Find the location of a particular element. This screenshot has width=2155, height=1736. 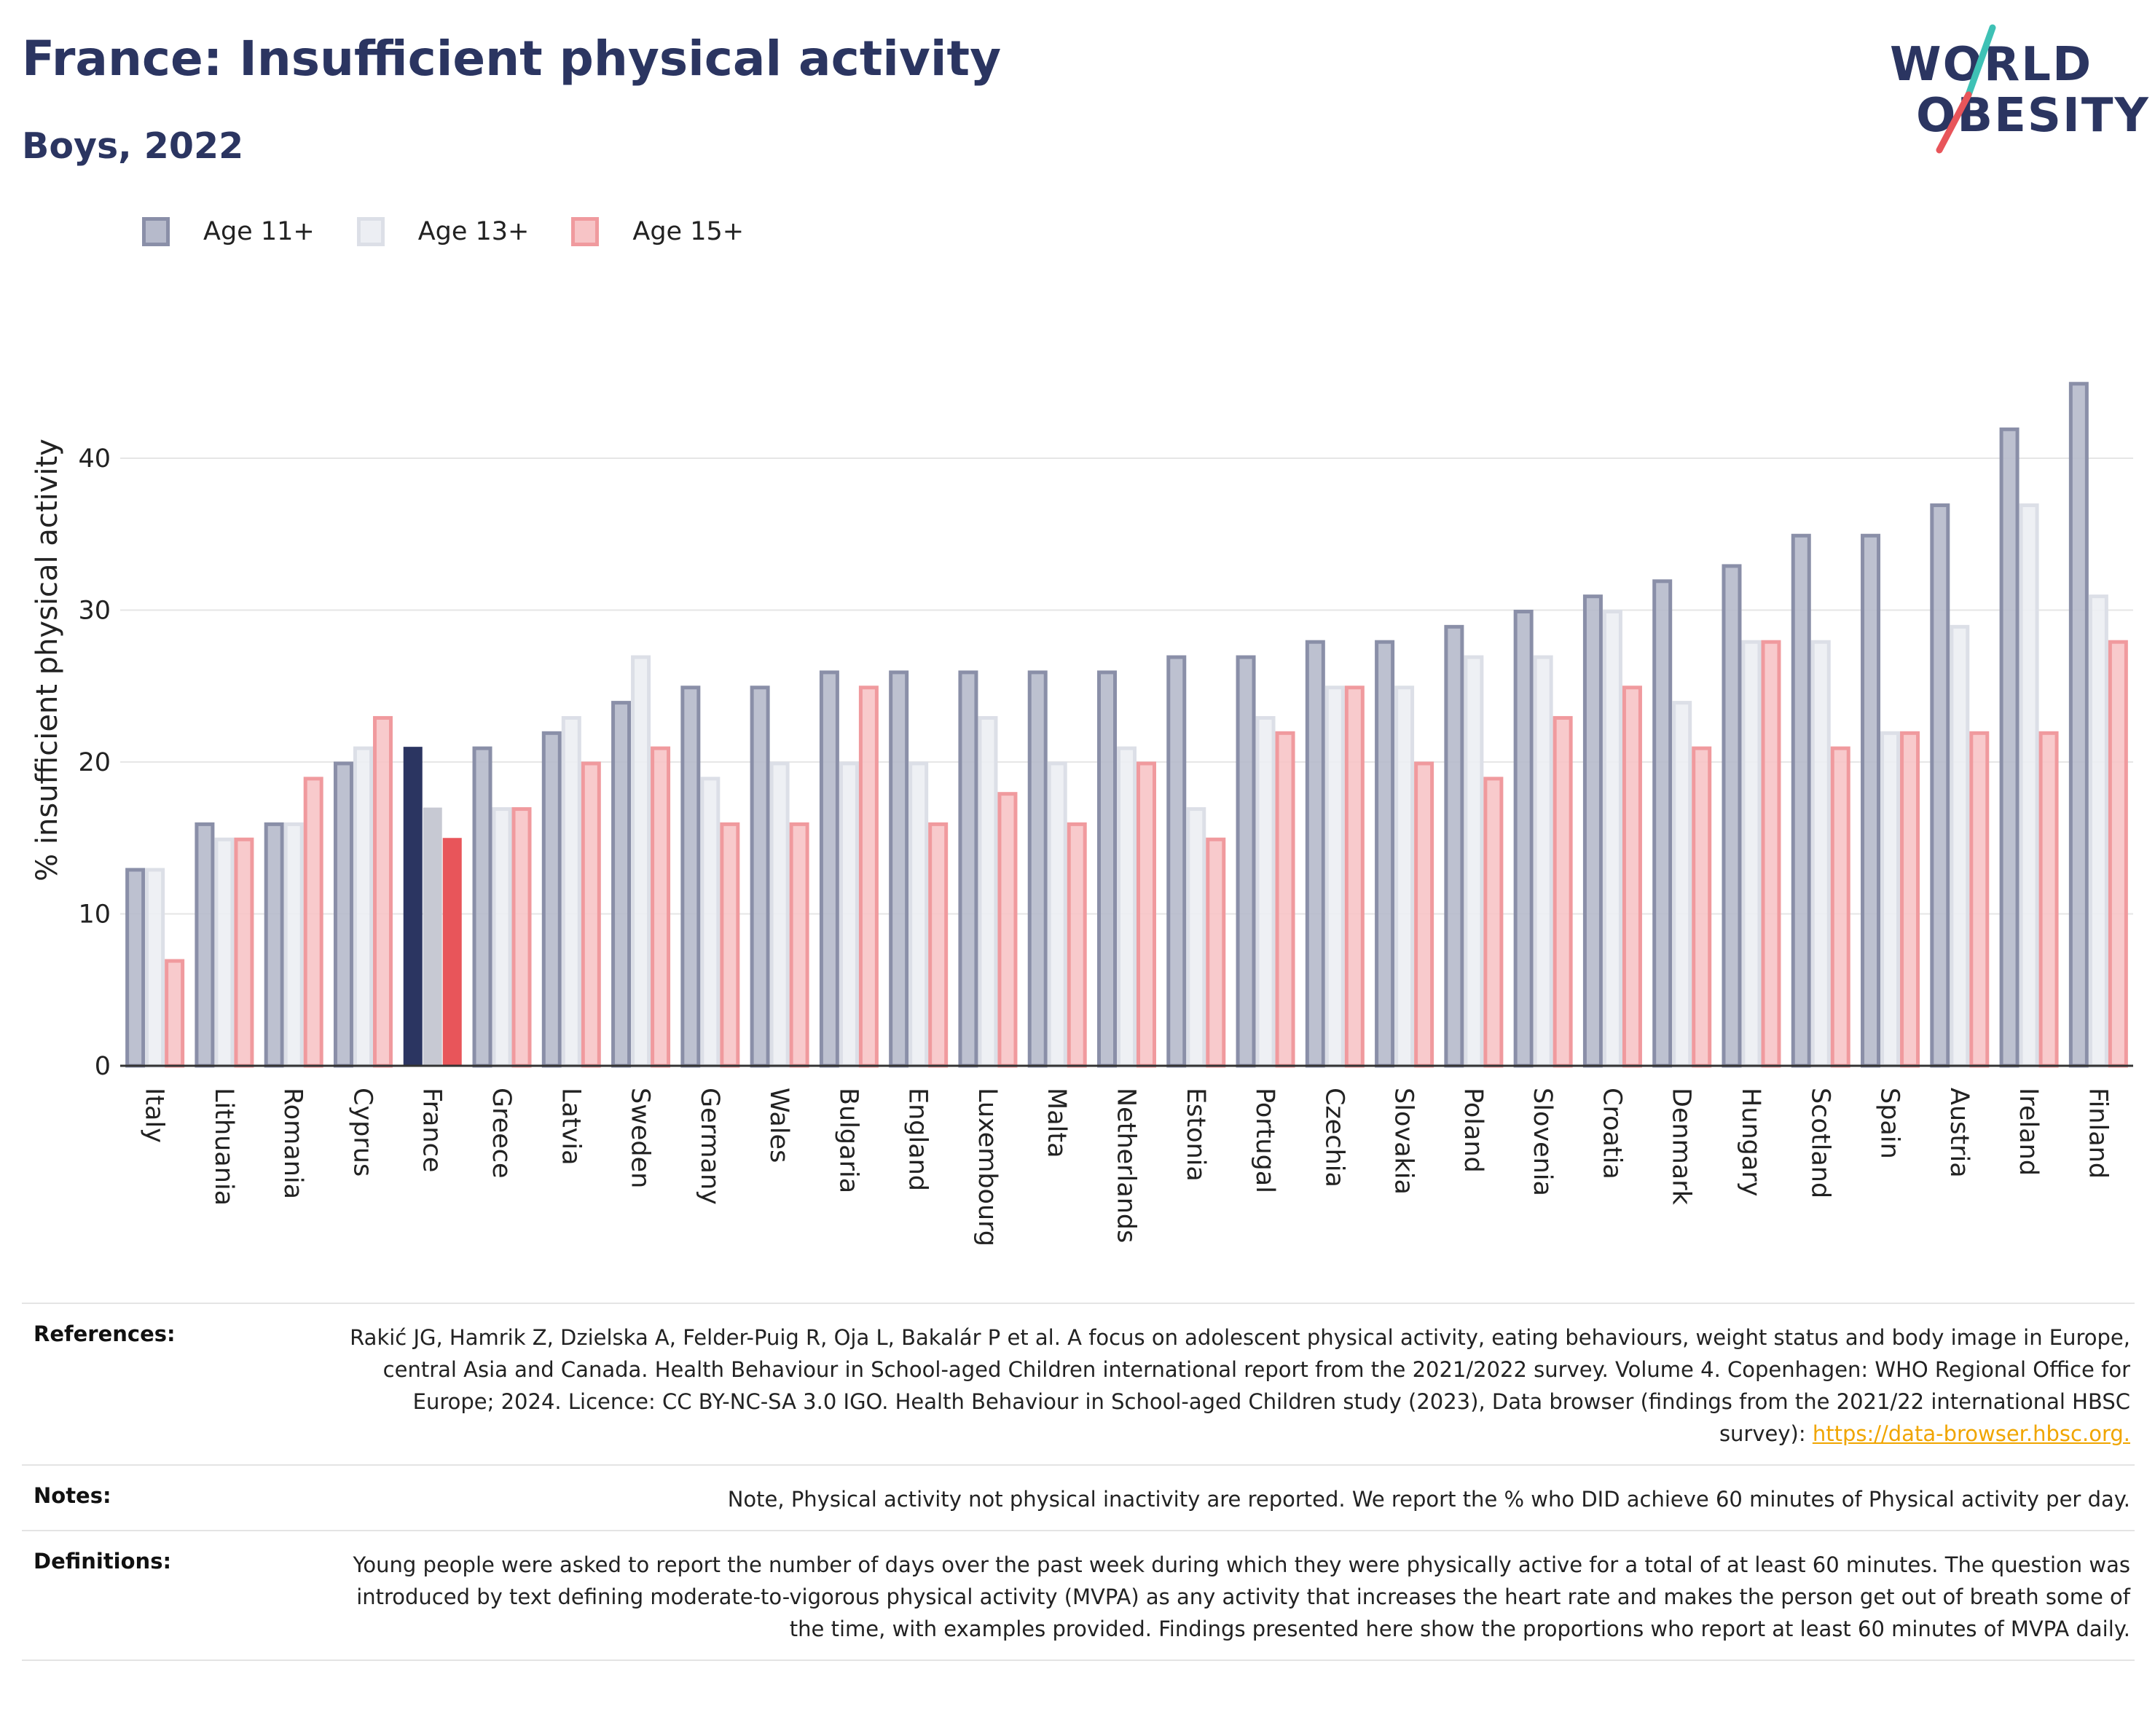

x-tick-label-greece: Greece is located at coordinates (501, 1133).